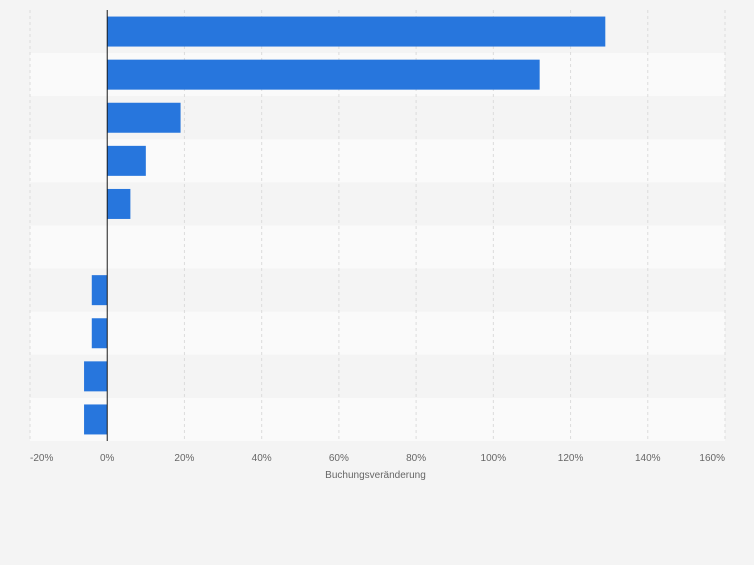  I want to click on x-tick-label: -20%, so click(41, 458).